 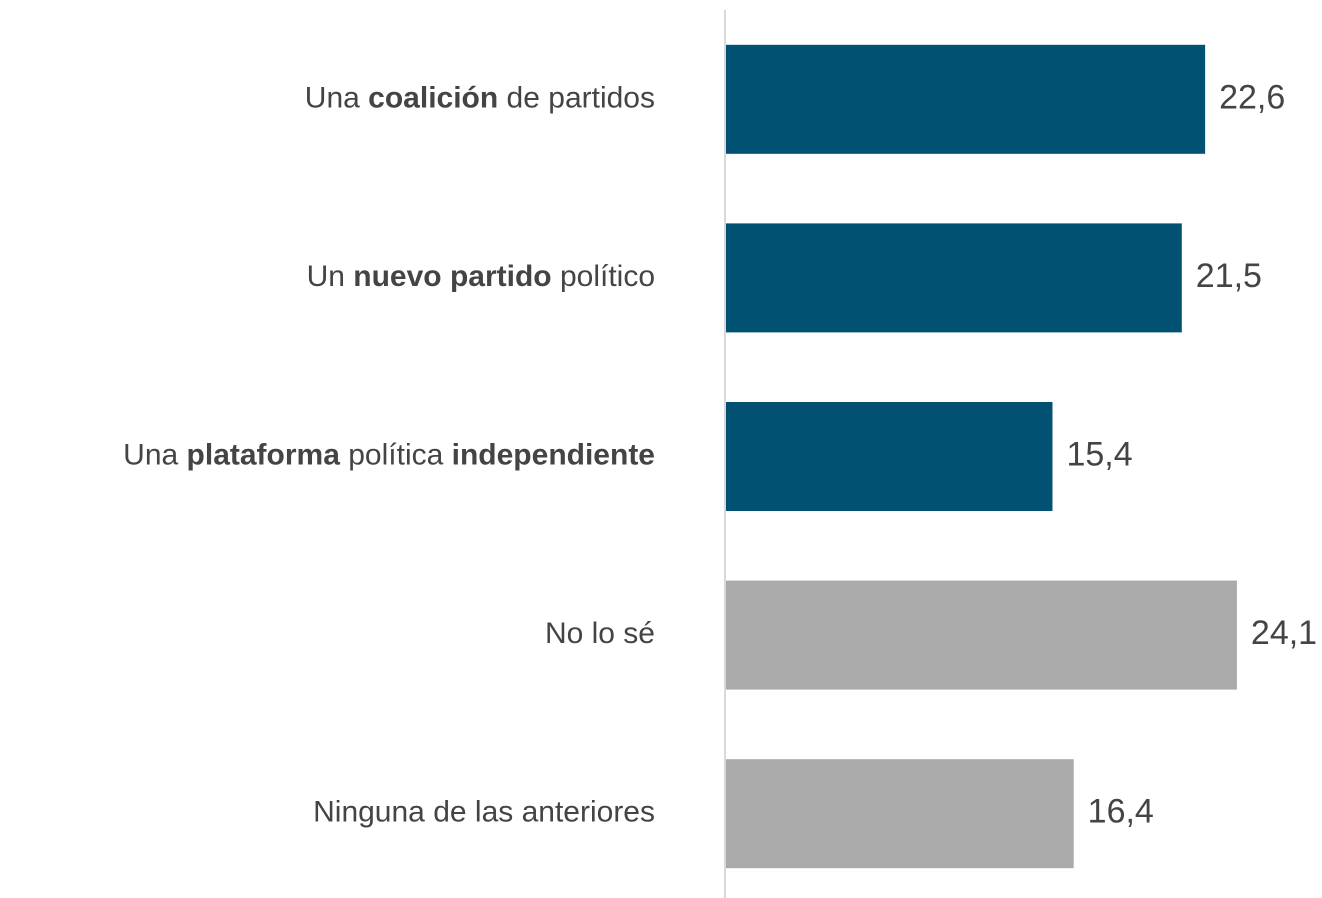 I want to click on text-part: político, so click(x=603, y=276).